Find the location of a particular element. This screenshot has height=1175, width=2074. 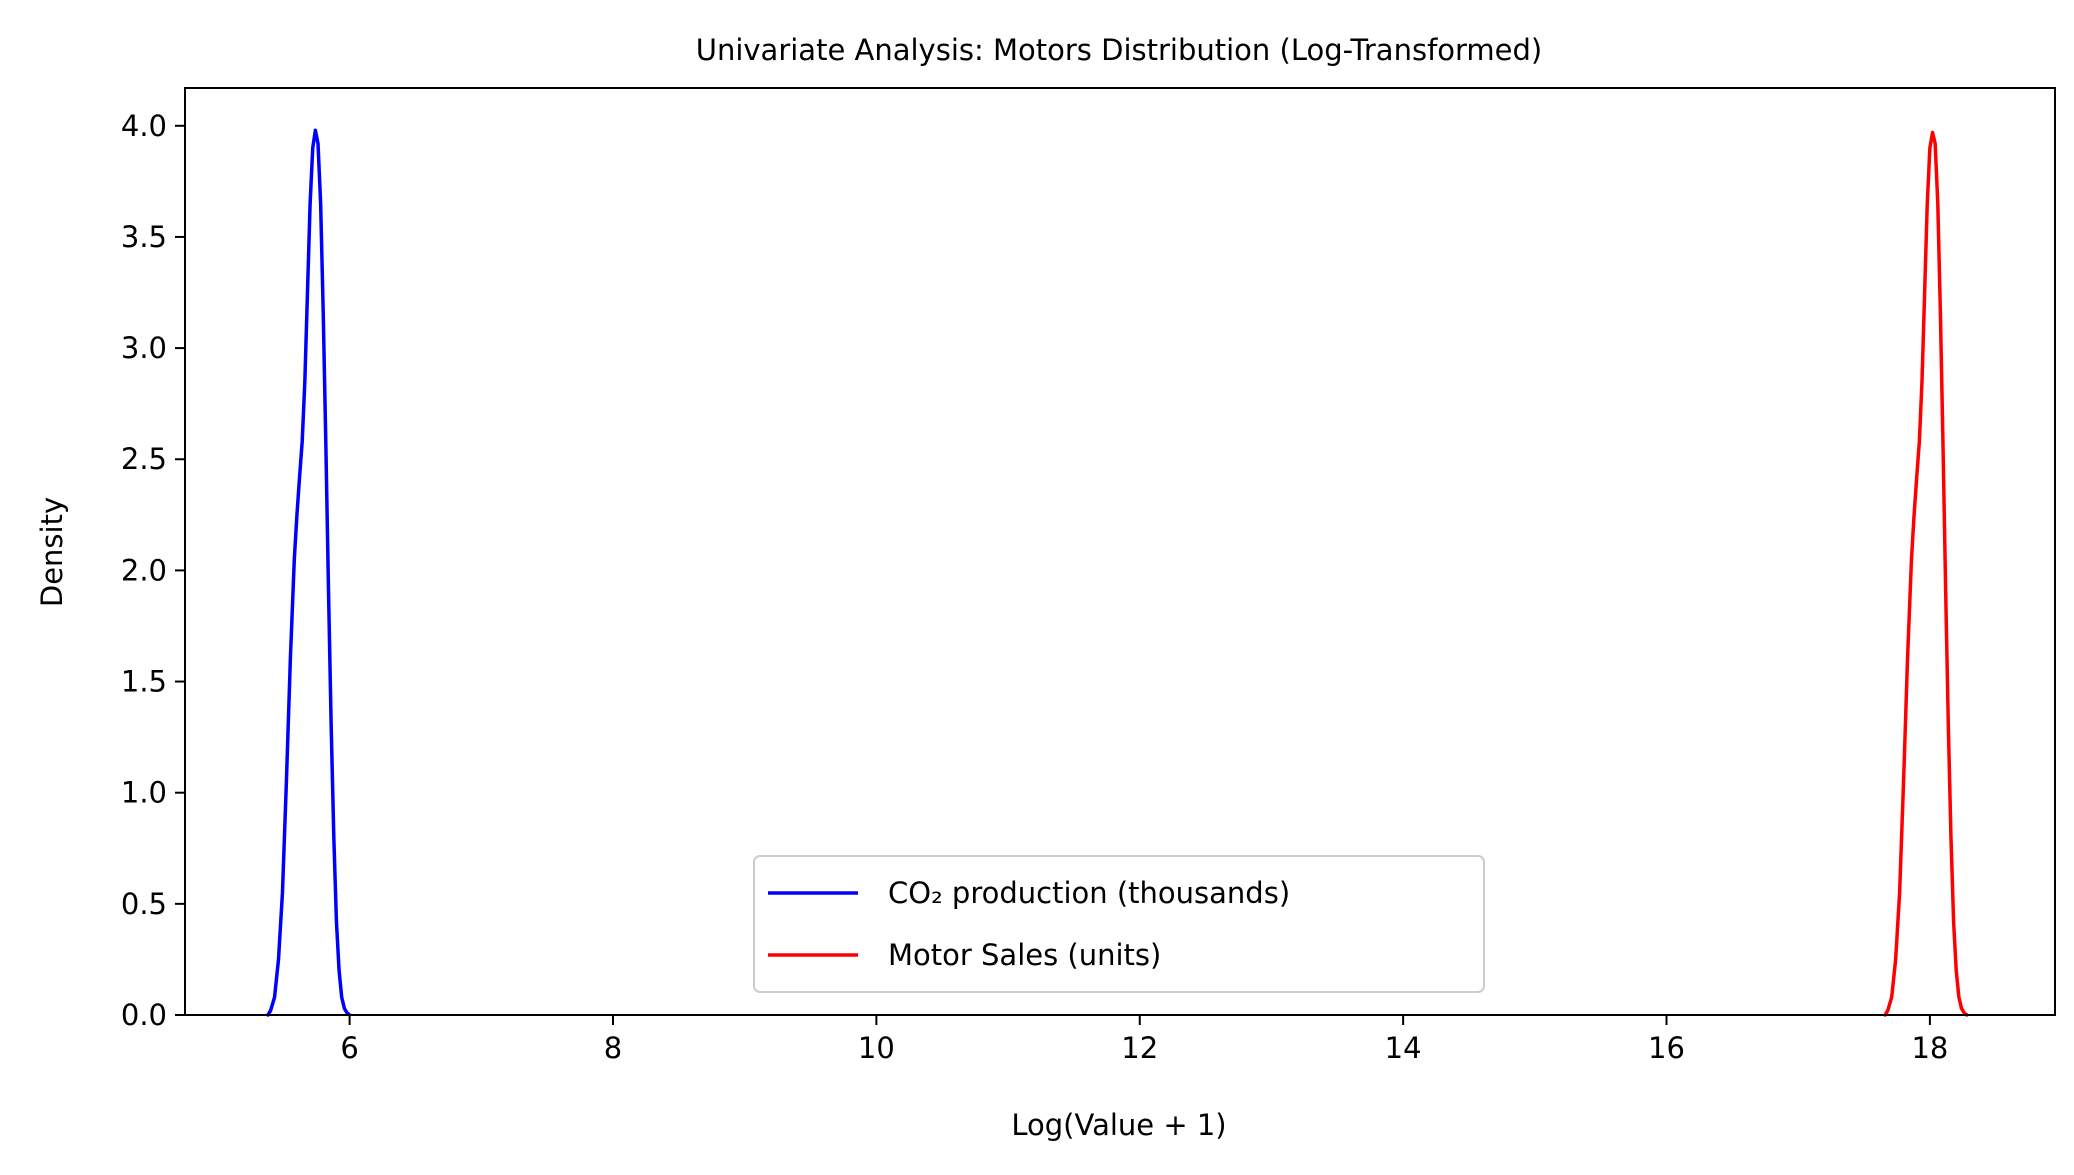

y-axis: 0.0 0.5 1.0 1.5 2.0 2.5 3.0 3.5 4.0 is located at coordinates (153, 570).